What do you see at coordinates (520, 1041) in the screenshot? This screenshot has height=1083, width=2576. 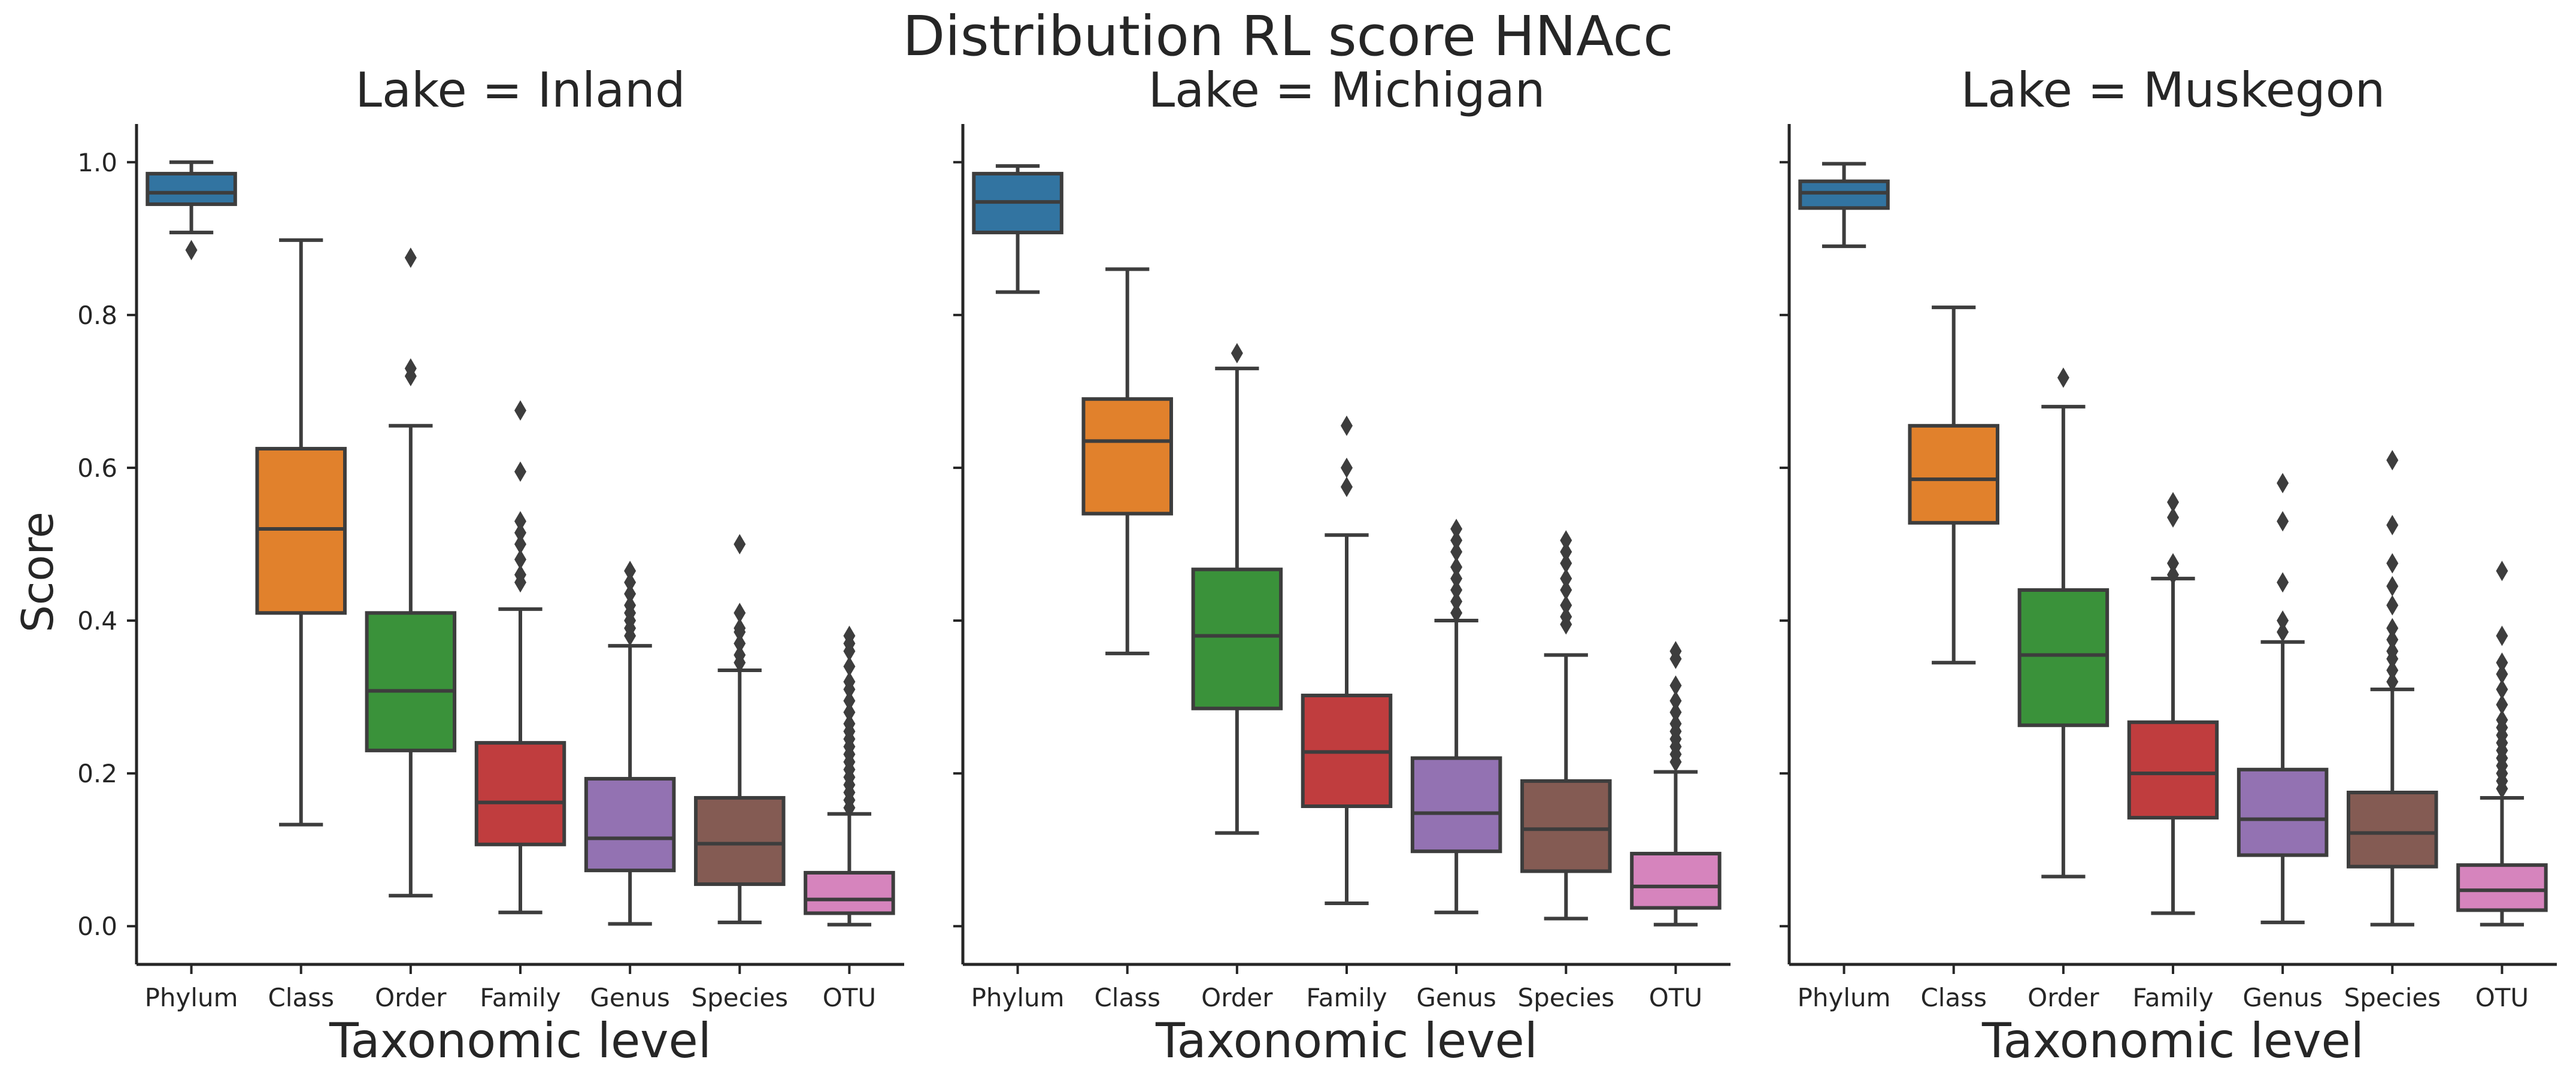 I see `x-axis-label: Taxonomic level` at bounding box center [520, 1041].